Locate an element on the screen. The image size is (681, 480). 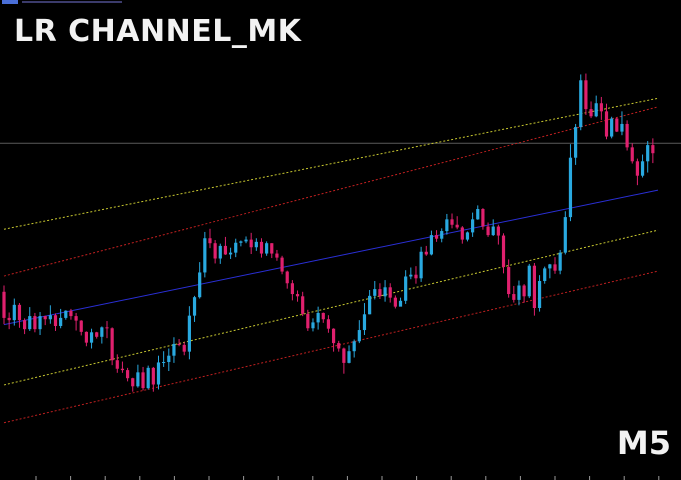
broker-logo-icon is located at coordinates (10, 2).